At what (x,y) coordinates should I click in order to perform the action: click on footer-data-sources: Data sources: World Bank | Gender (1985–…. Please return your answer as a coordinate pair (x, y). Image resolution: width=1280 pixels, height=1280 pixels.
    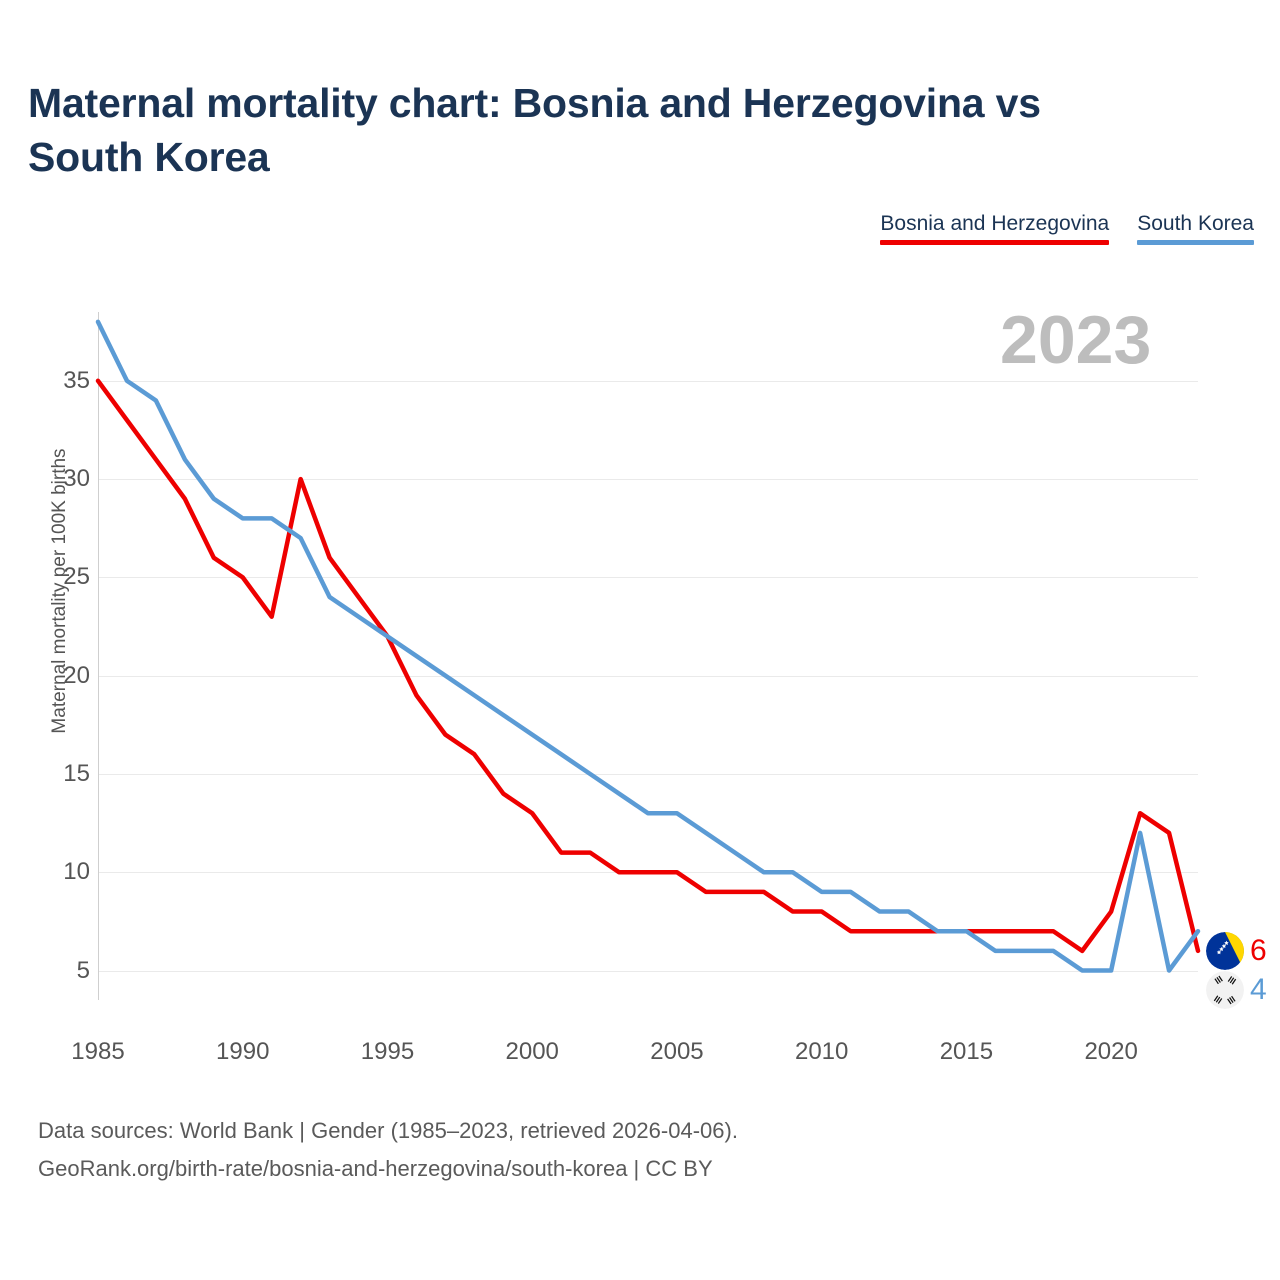
    Looking at the image, I should click on (388, 1130).